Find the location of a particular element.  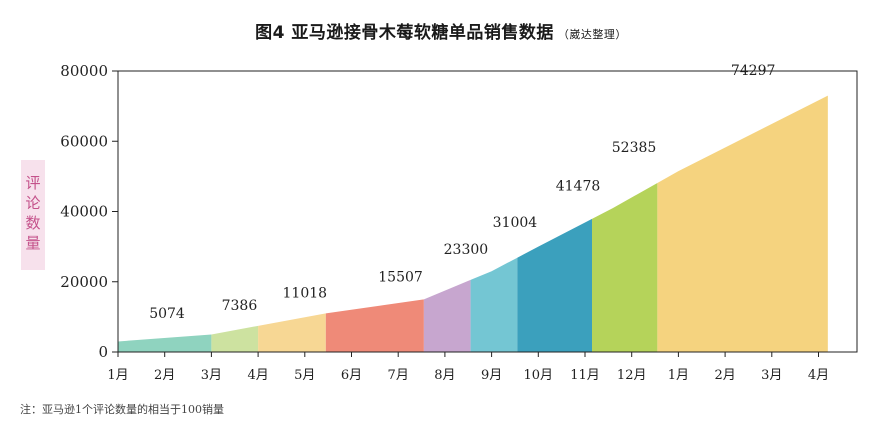

x-axis: 1月 2月 3月 4月 5月 6月 7月 8月 9月 10月 11月 12月 1月 2月 3月 4月 is located at coordinates (468, 367).